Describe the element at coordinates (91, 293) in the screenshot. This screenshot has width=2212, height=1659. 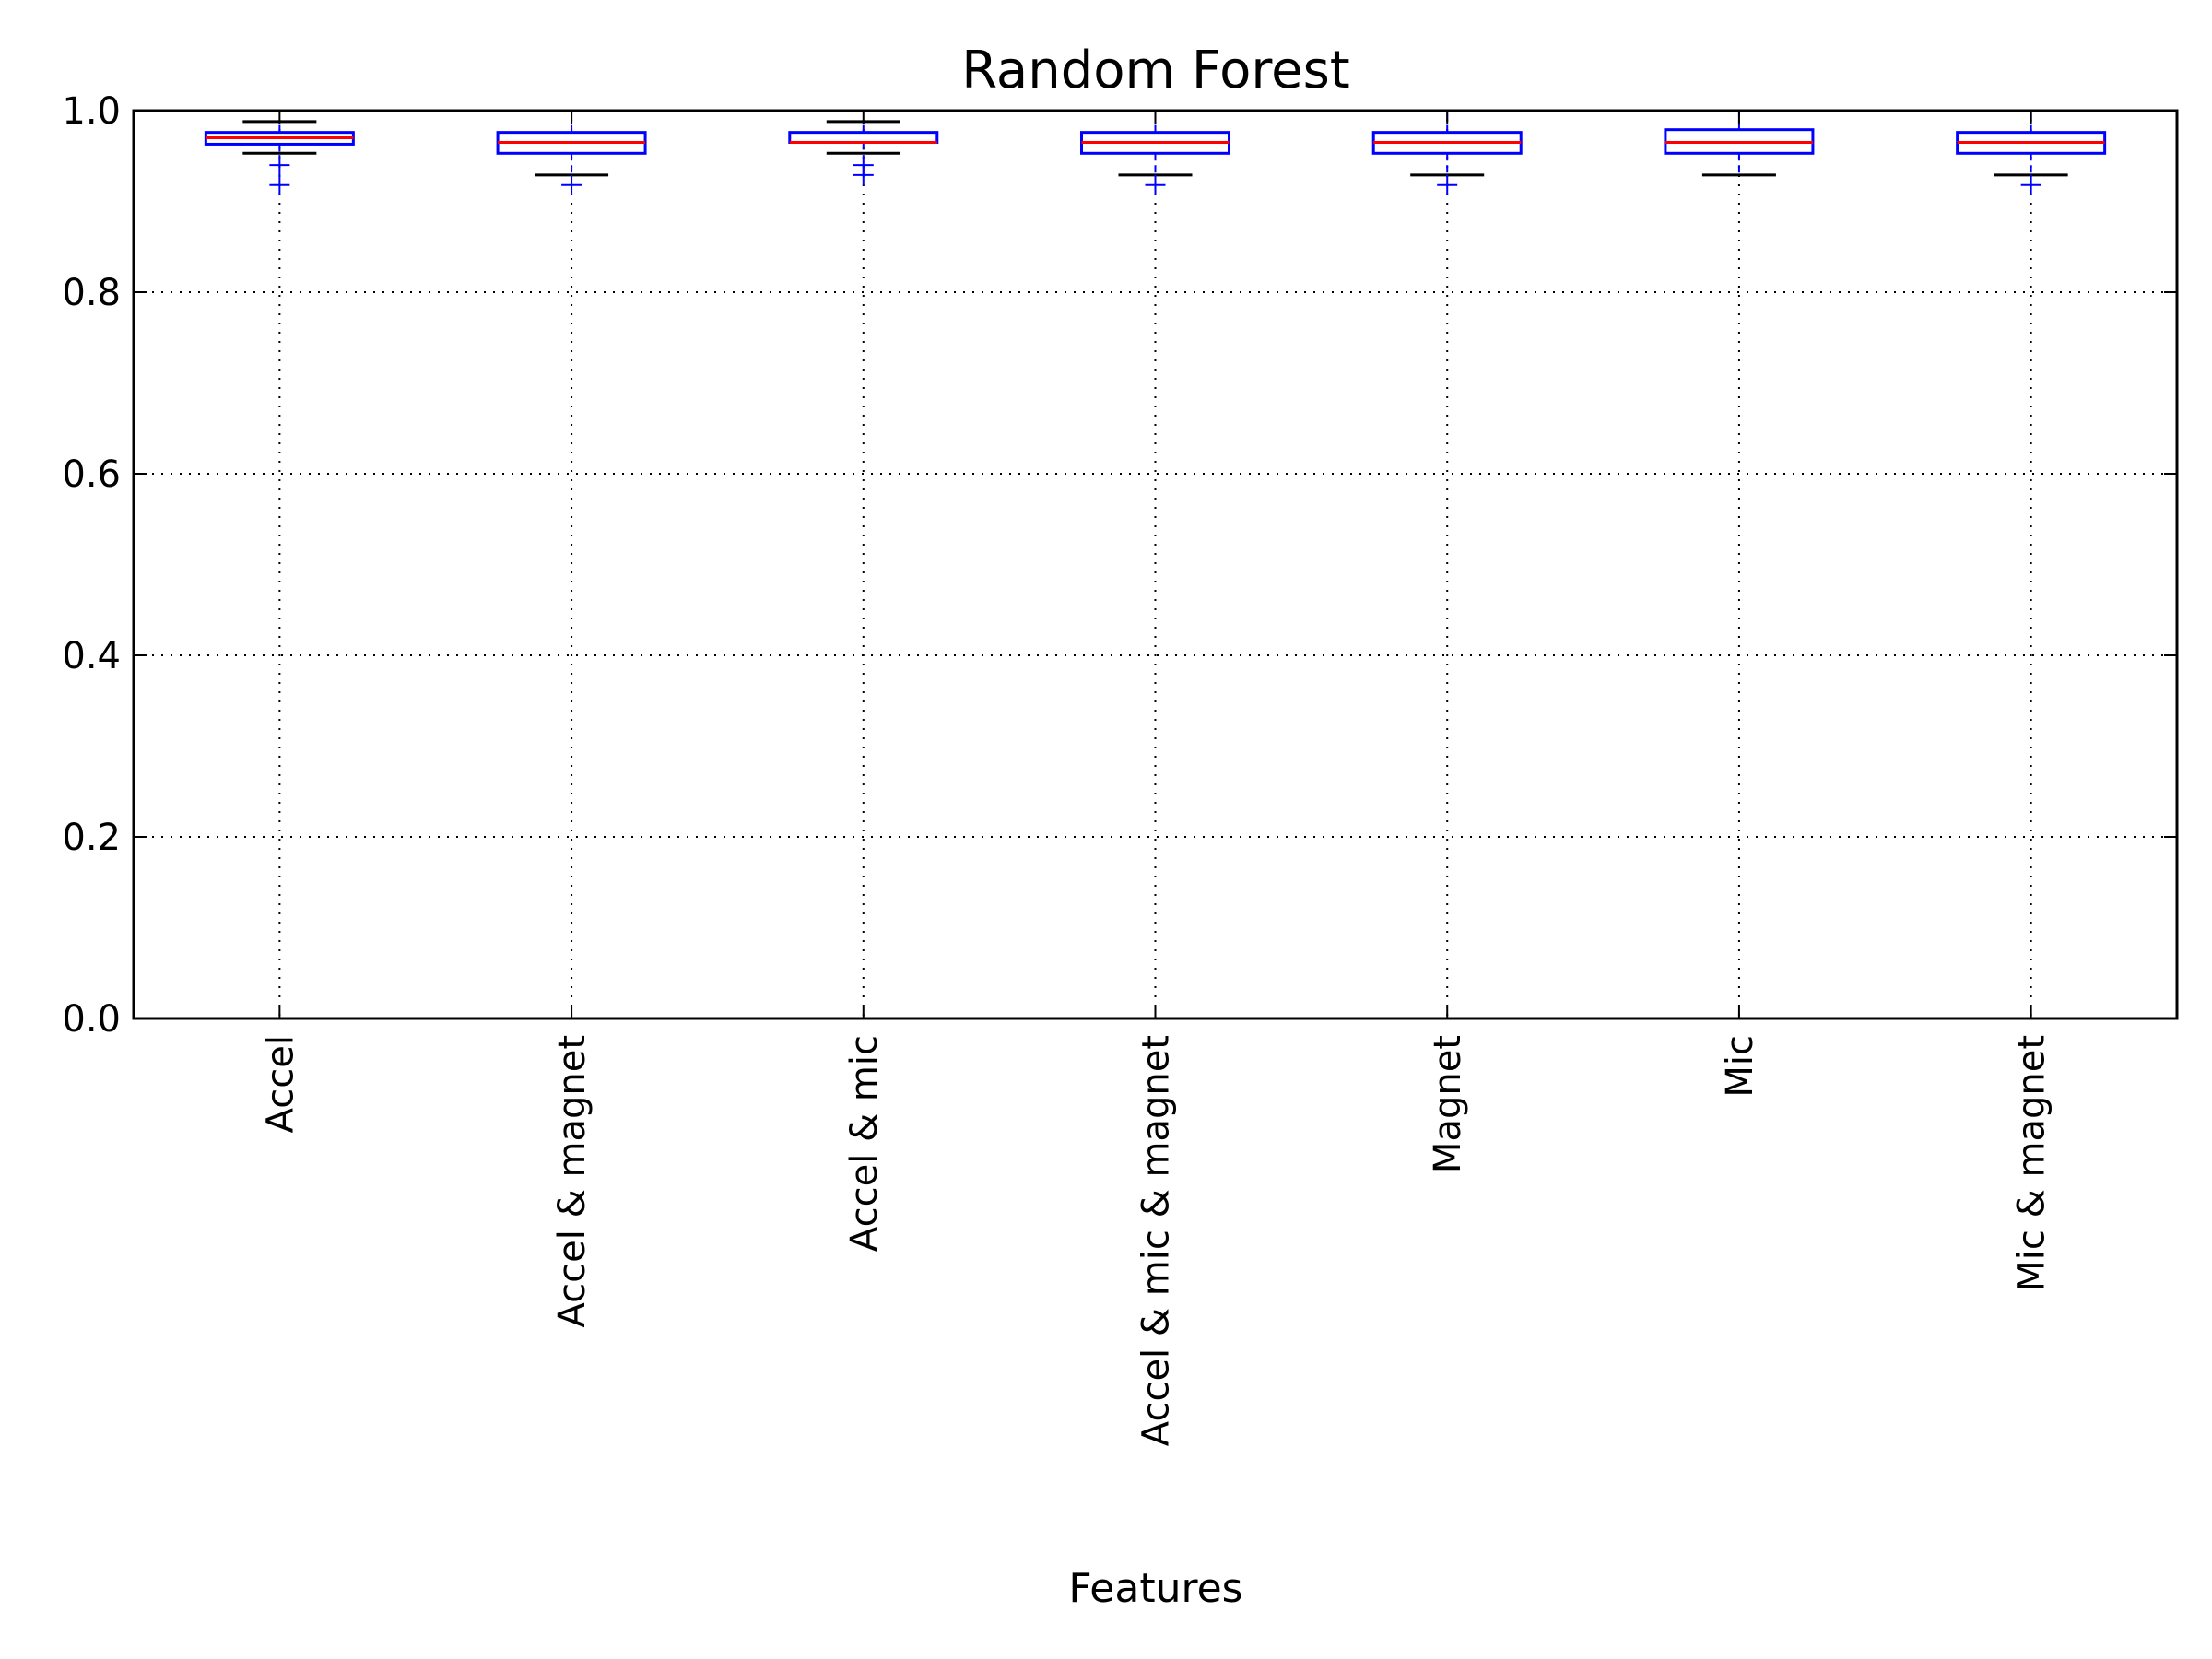
I see `y-tick-label: 0.8` at that location.